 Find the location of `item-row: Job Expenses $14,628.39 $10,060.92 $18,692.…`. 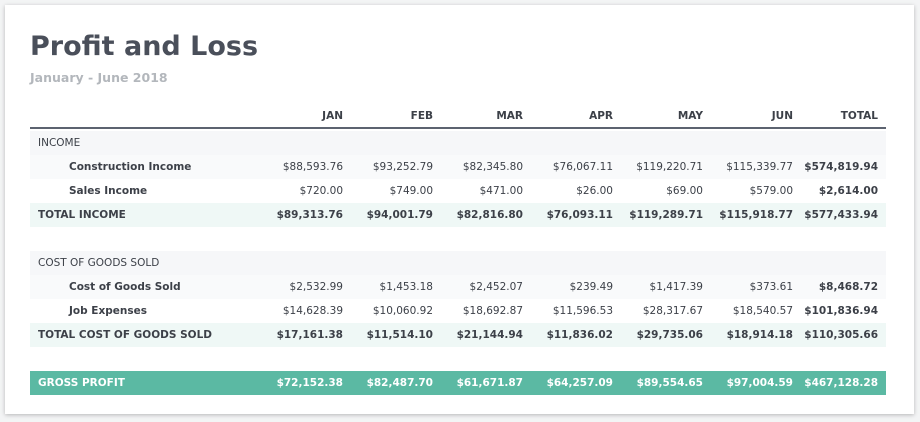

item-row: Job Expenses $14,628.39 $10,060.92 $18,692.… is located at coordinates (458, 311).